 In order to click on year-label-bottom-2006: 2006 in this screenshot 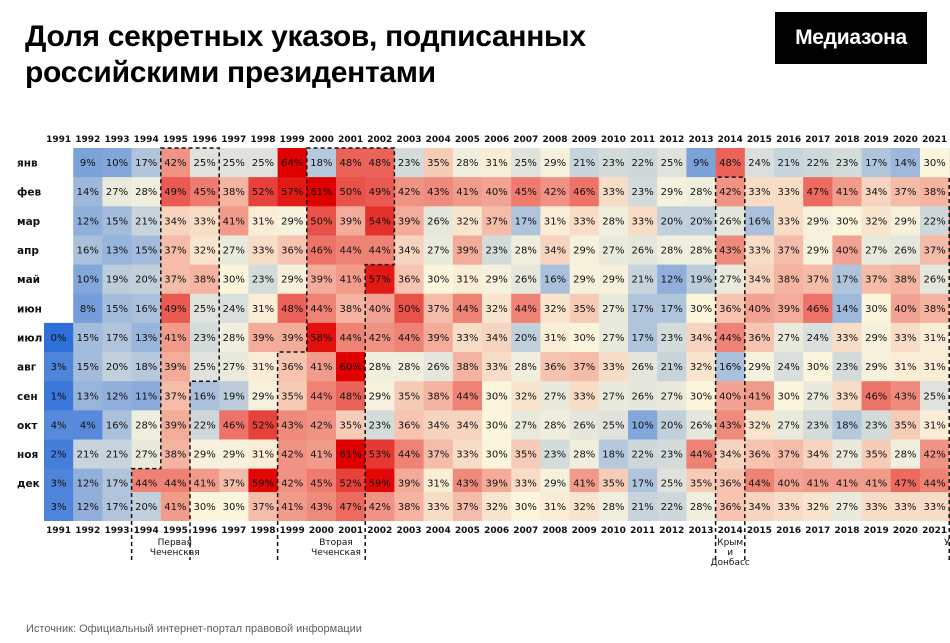, I will do `click(496, 531)`.